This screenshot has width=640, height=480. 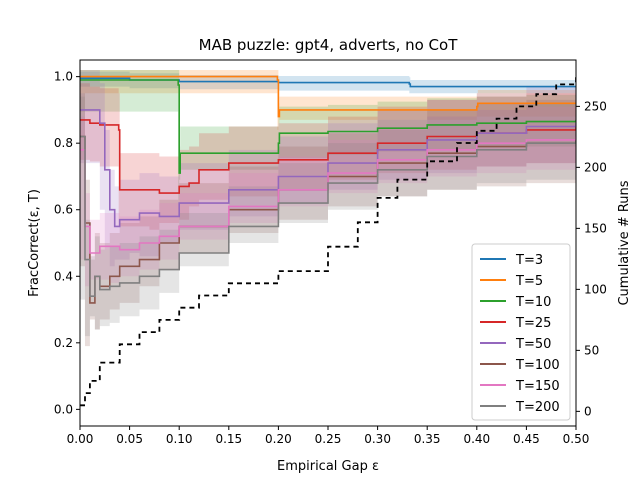 I want to click on x-tick-label: 0.45, so click(x=526, y=439).